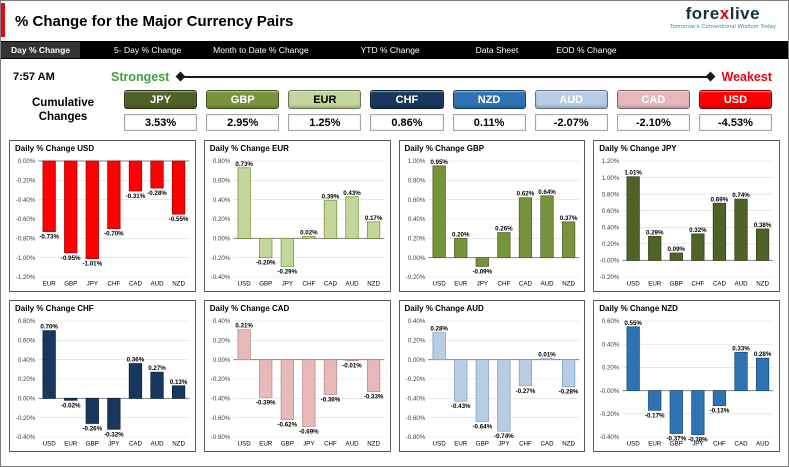 The width and height of the screenshot is (789, 467). I want to click on value-label: -0.13%, so click(720, 411).